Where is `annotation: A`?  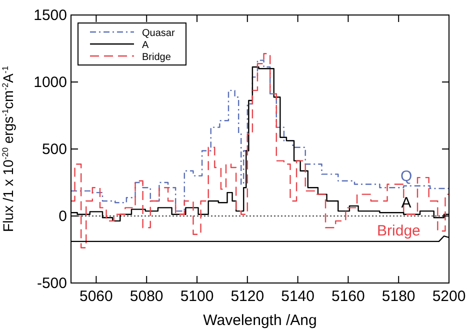
annotation: A is located at coordinates (406, 203).